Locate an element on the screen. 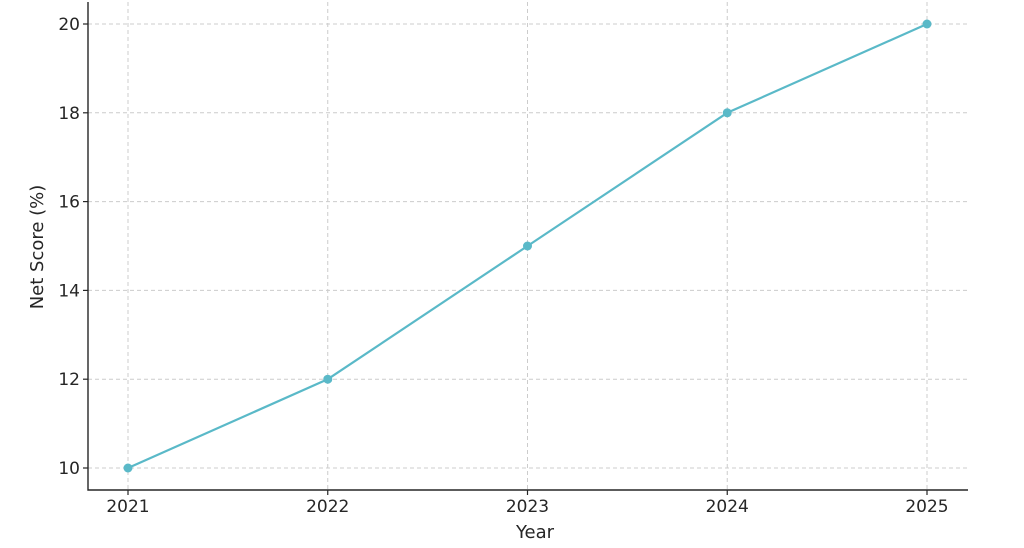  x-tick-label: 2021 is located at coordinates (127, 507).